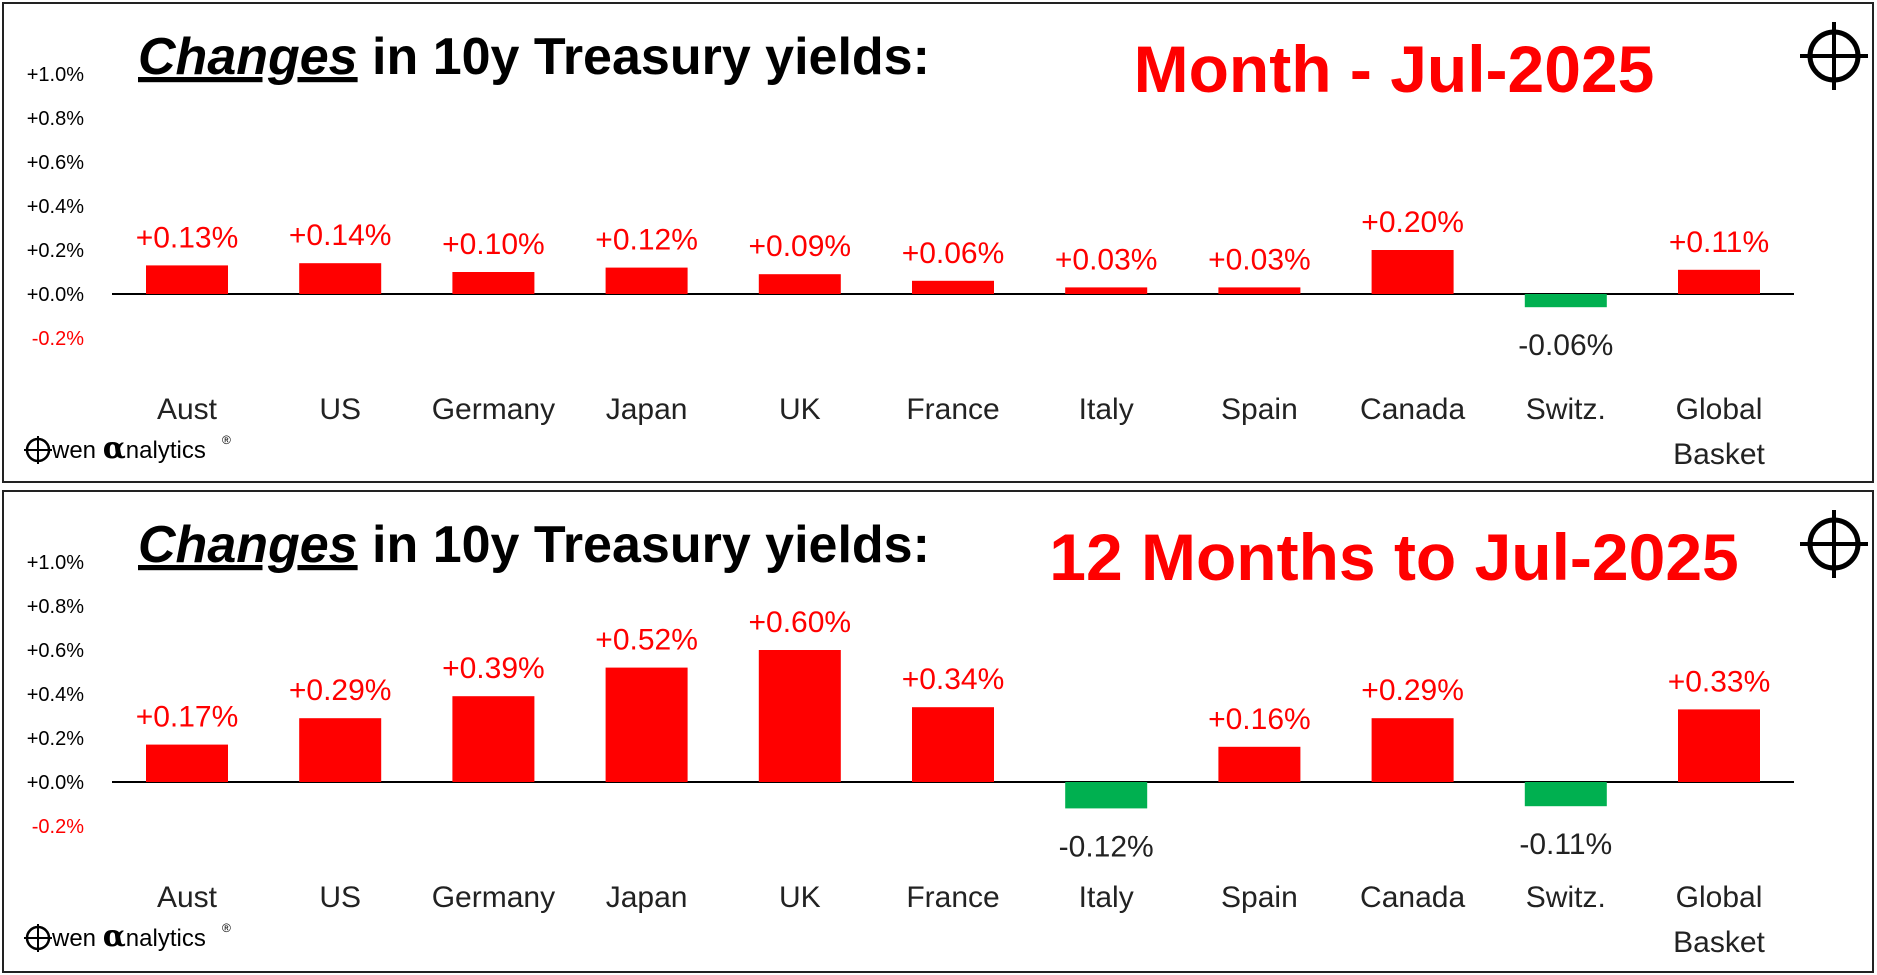 Image resolution: width=1877 pixels, height=975 pixels. I want to click on logo-text: wen αnalytics, so click(128, 936).